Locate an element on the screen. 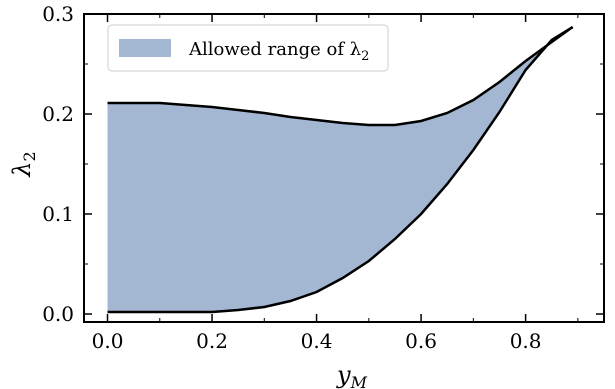  x-tick-label: 0.2 is located at coordinates (212, 341).